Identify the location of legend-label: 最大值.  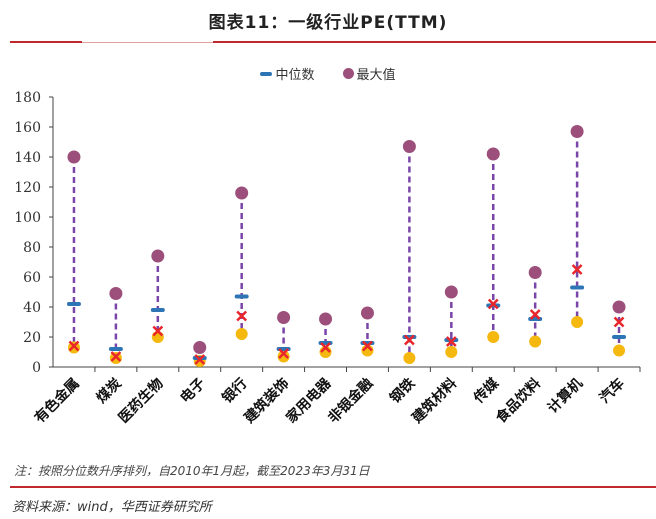
(376, 75).